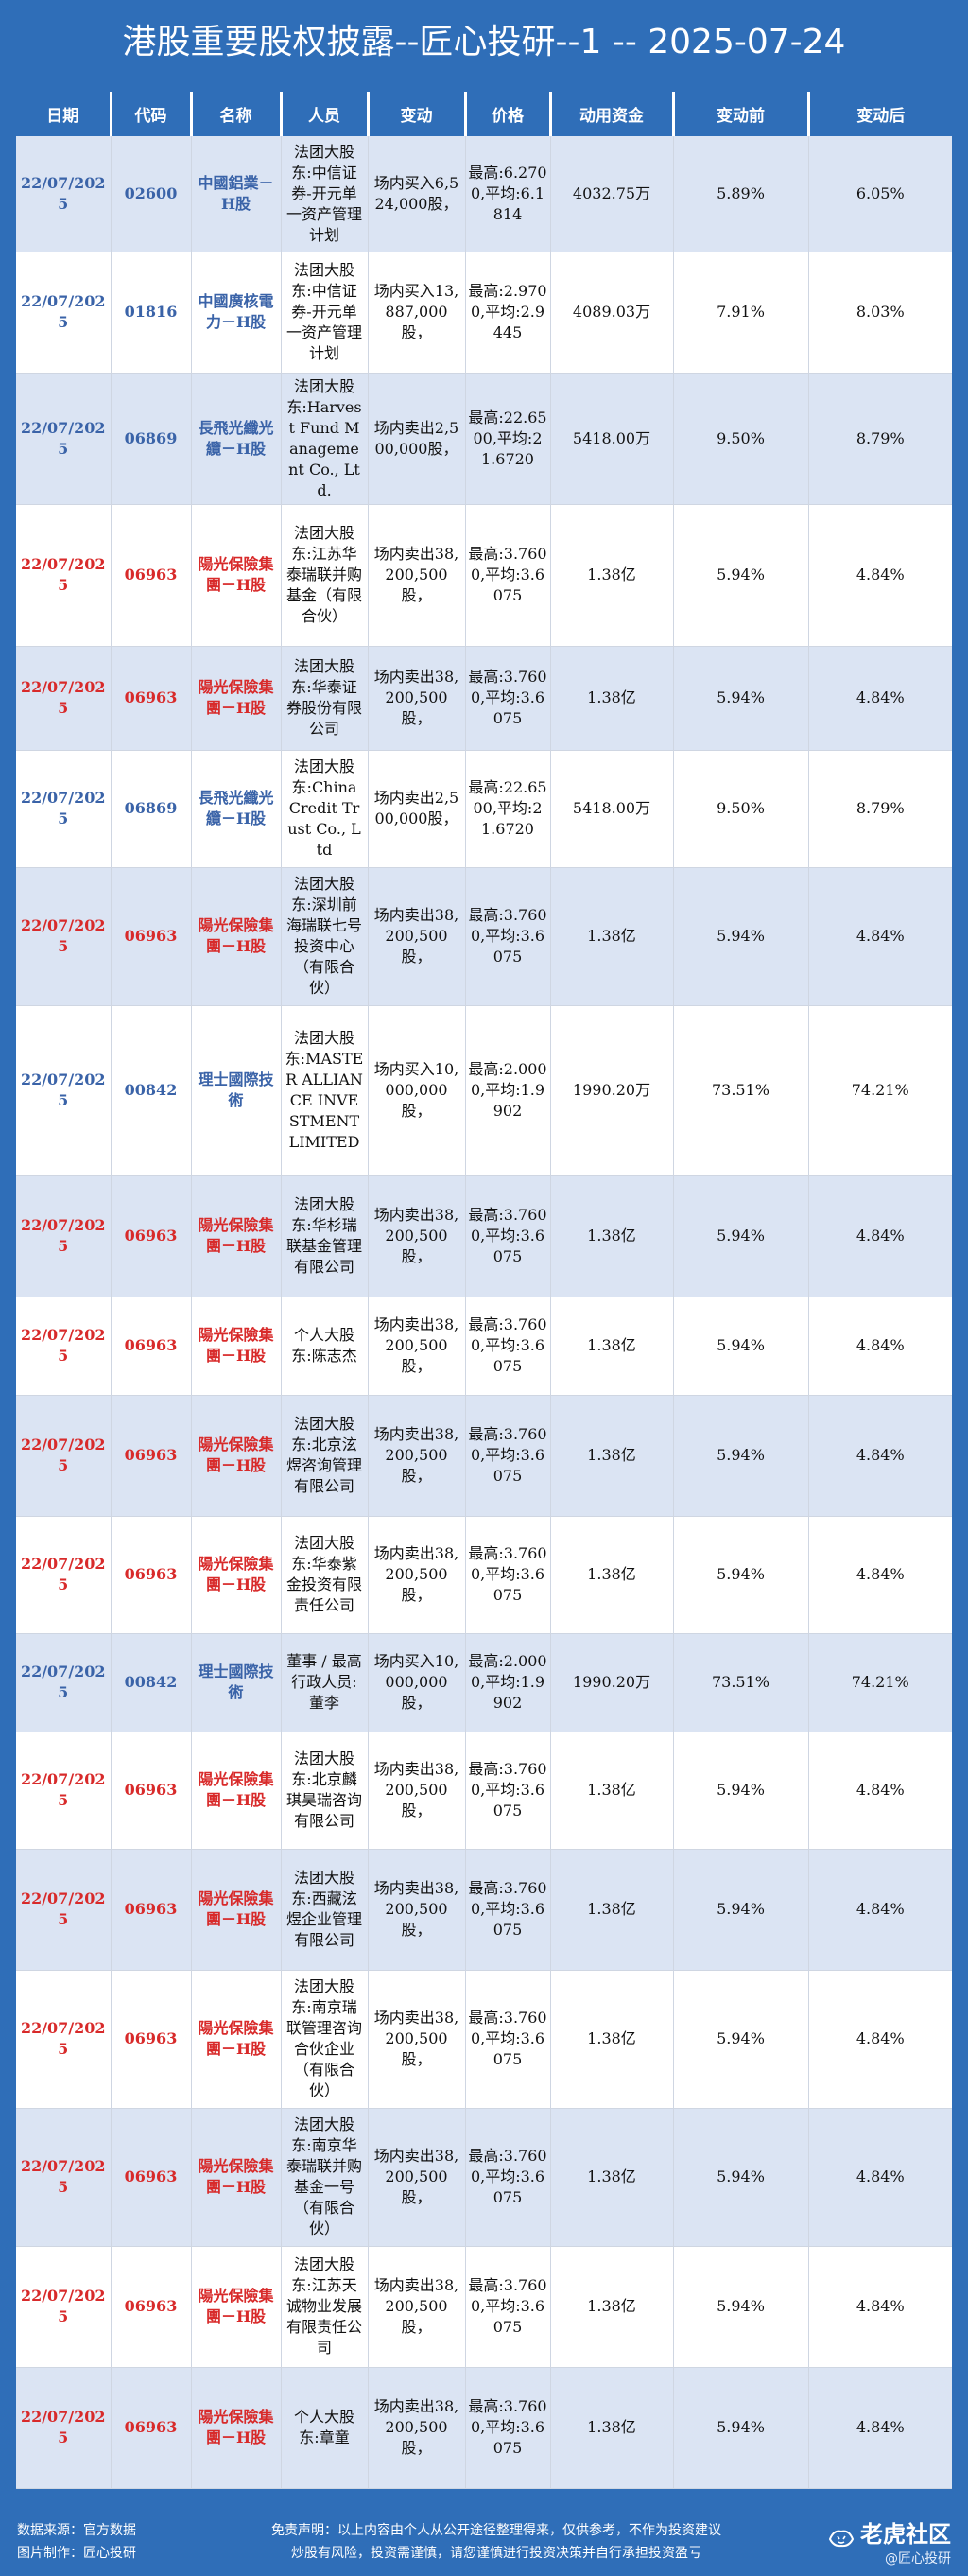 The image size is (968, 2576). What do you see at coordinates (741, 809) in the screenshot?
I see `row-before: 9.50%` at bounding box center [741, 809].